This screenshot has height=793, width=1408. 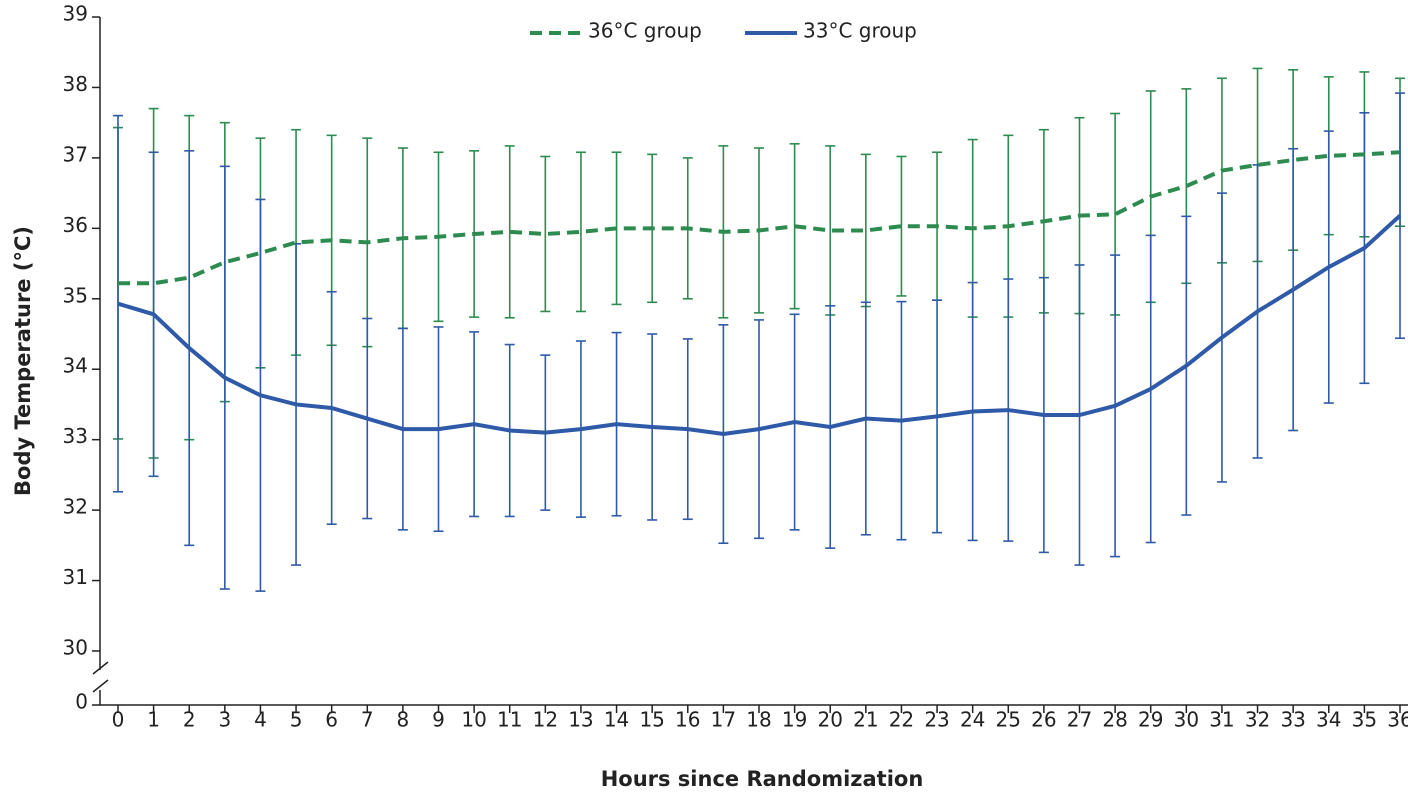 What do you see at coordinates (1328, 720) in the screenshot?
I see `x-tick-label: 34` at bounding box center [1328, 720].